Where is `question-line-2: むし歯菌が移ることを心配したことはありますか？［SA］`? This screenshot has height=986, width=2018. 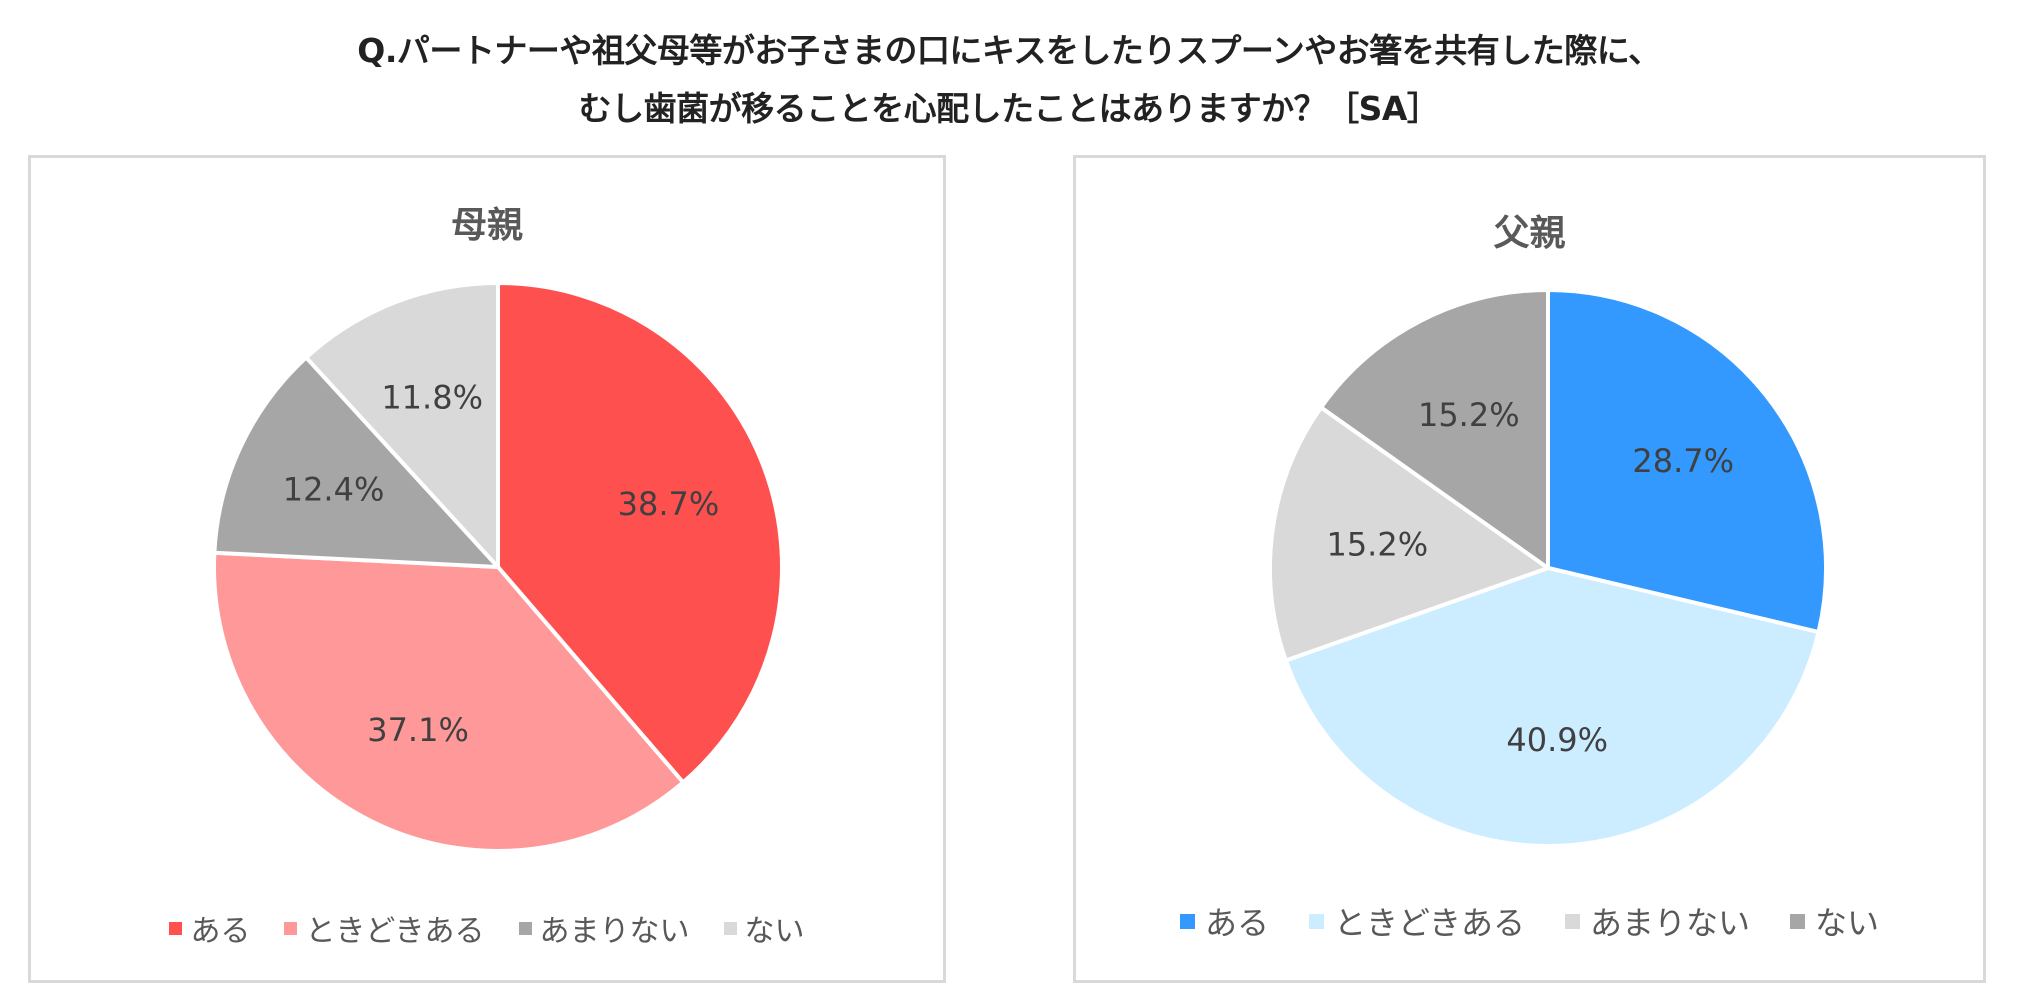
question-line-2: むし歯菌が移ることを心配したことはありますか？［SA］ is located at coordinates (1009, 108).